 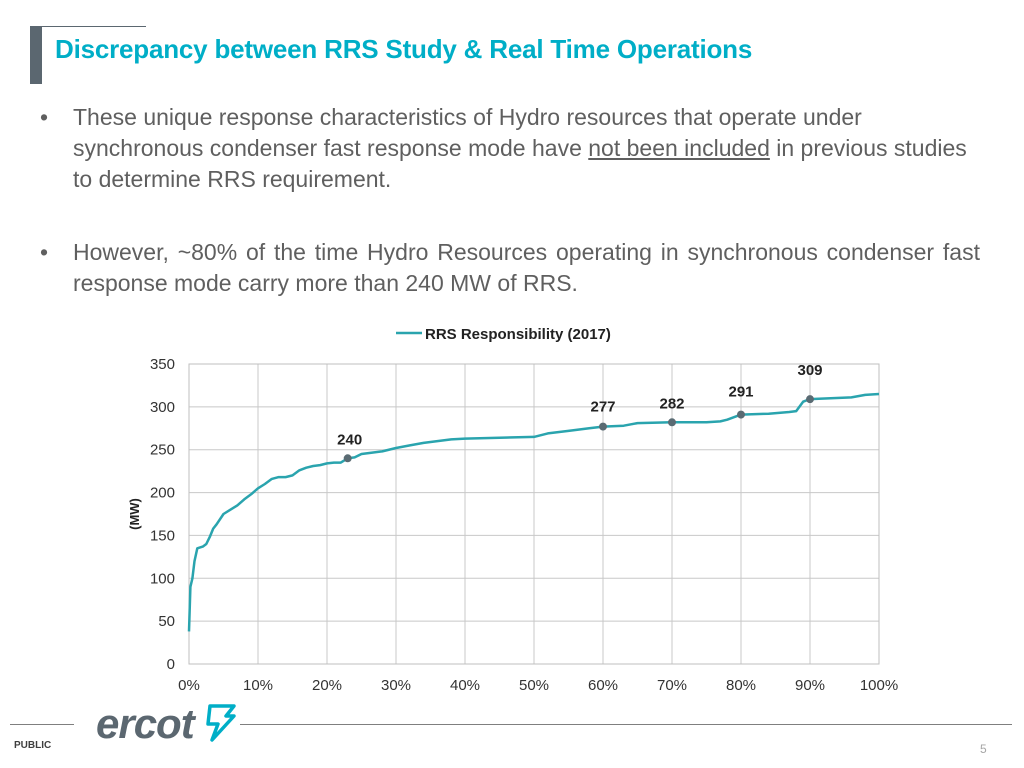 I want to click on data-label: 282, so click(x=671, y=403).